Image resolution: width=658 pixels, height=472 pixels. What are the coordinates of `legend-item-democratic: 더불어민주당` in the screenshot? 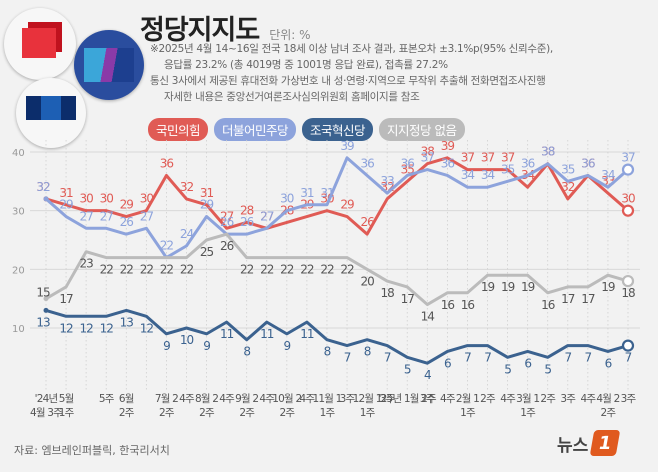 It's located at (255, 129).